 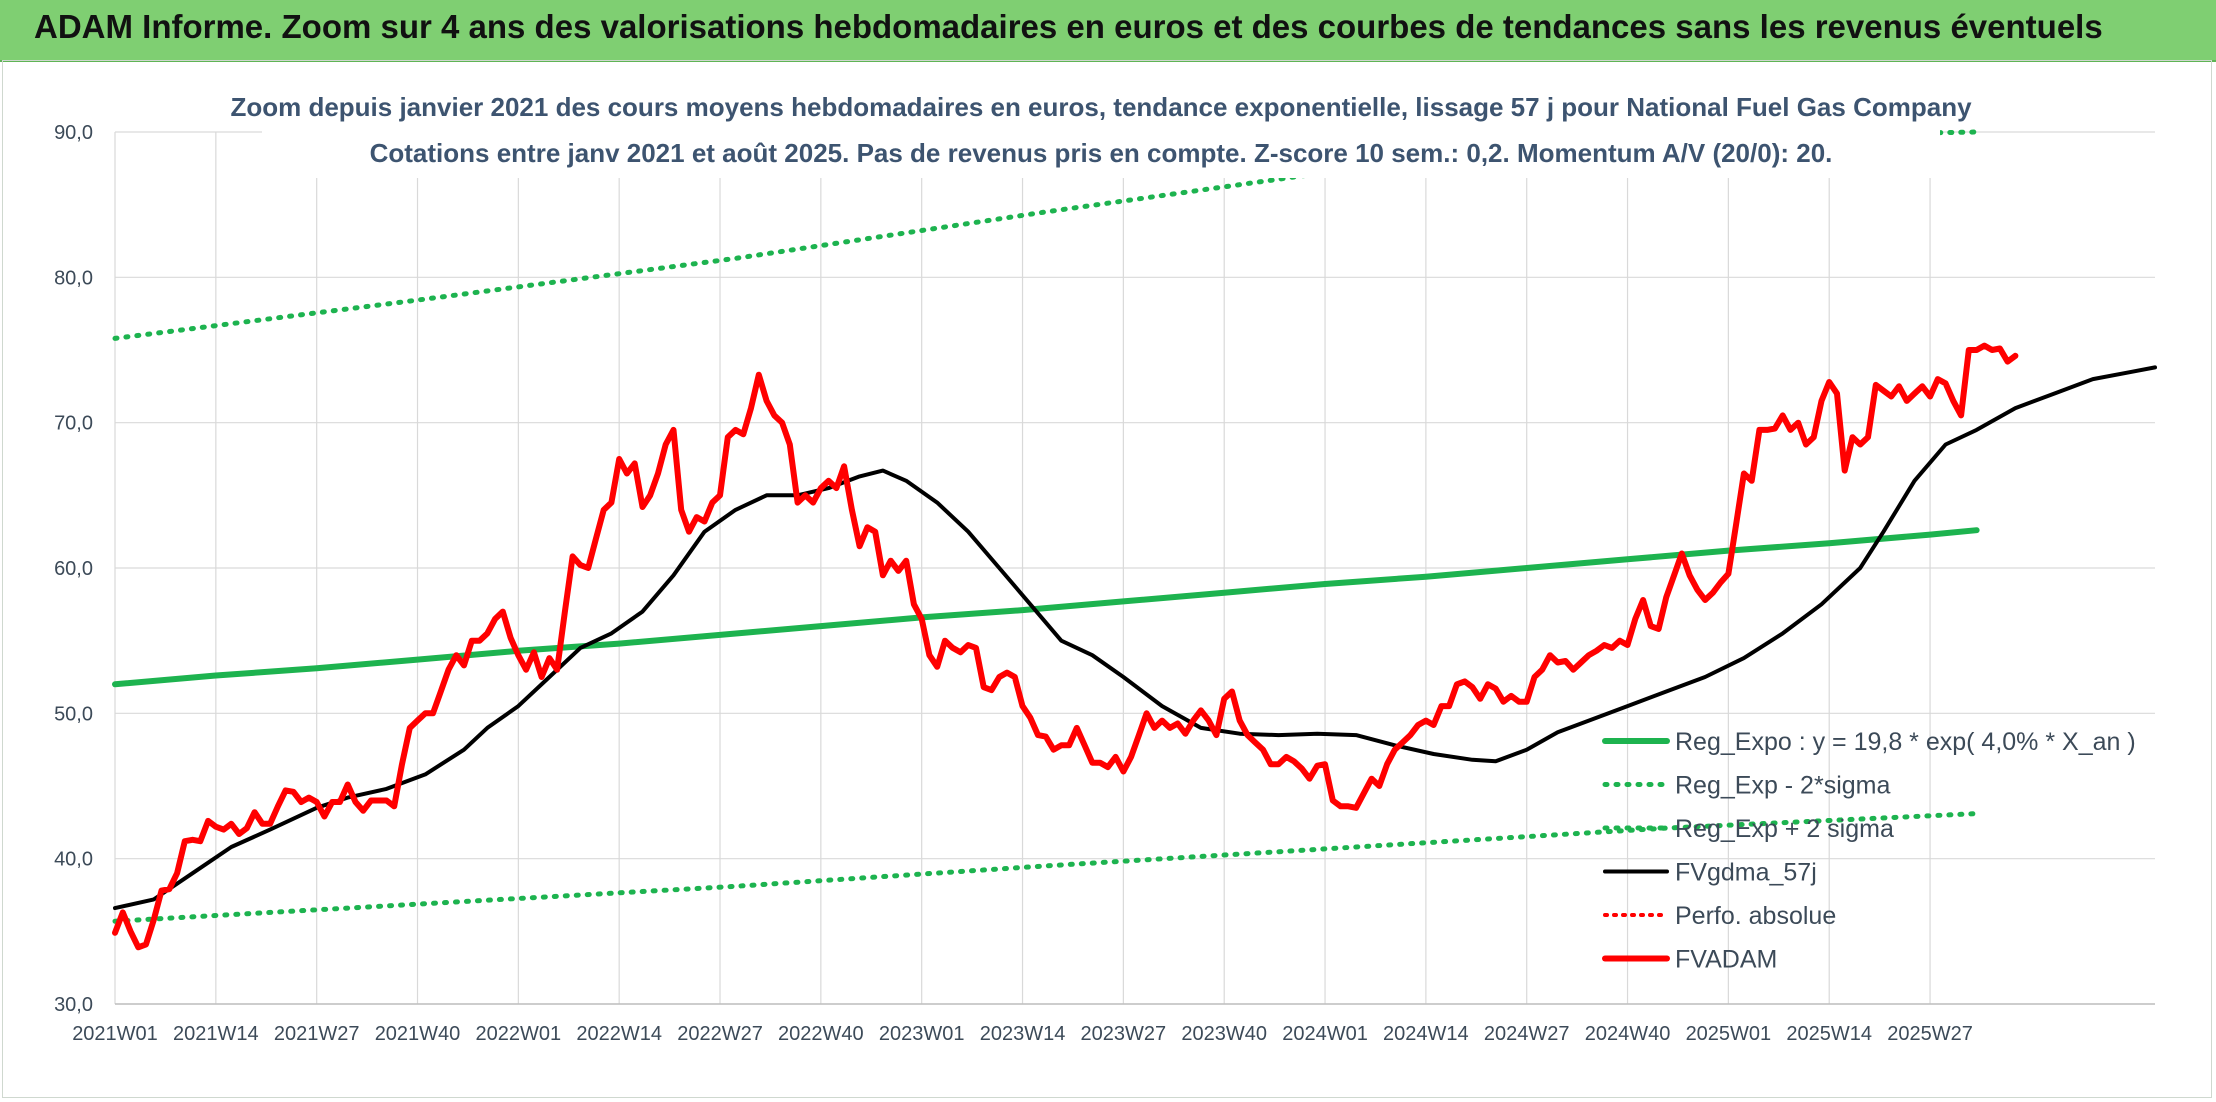 I want to click on series-reg-expo, so click(x=1046, y=607).